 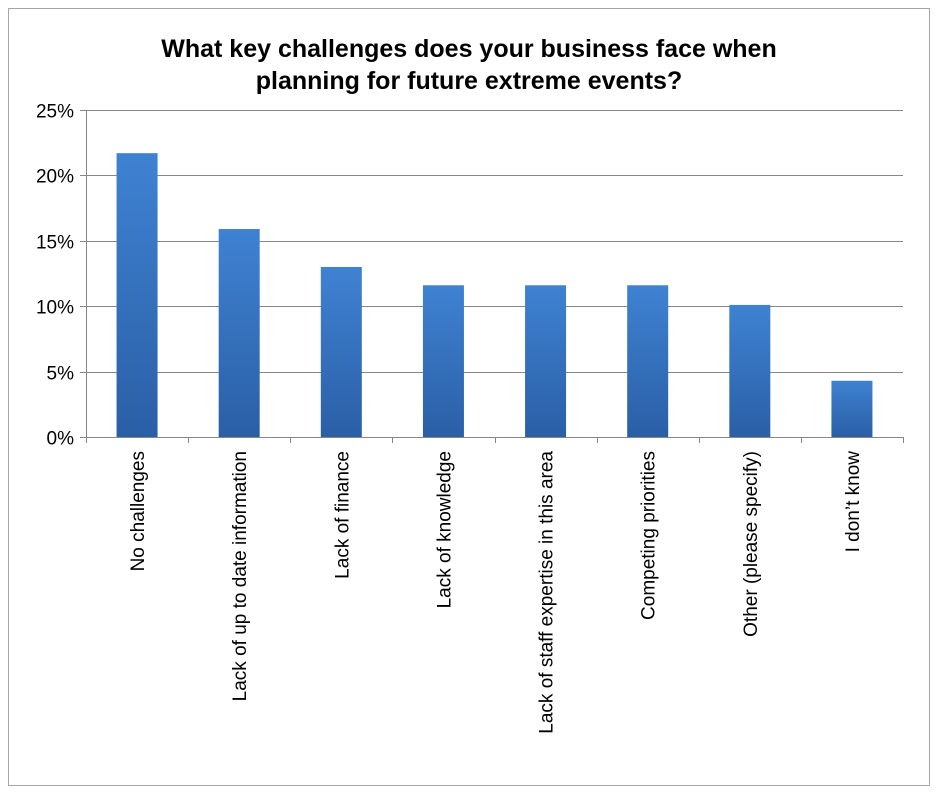 I want to click on x-category-label-line: Lack of staff expertise in this area, so click(x=547, y=592).